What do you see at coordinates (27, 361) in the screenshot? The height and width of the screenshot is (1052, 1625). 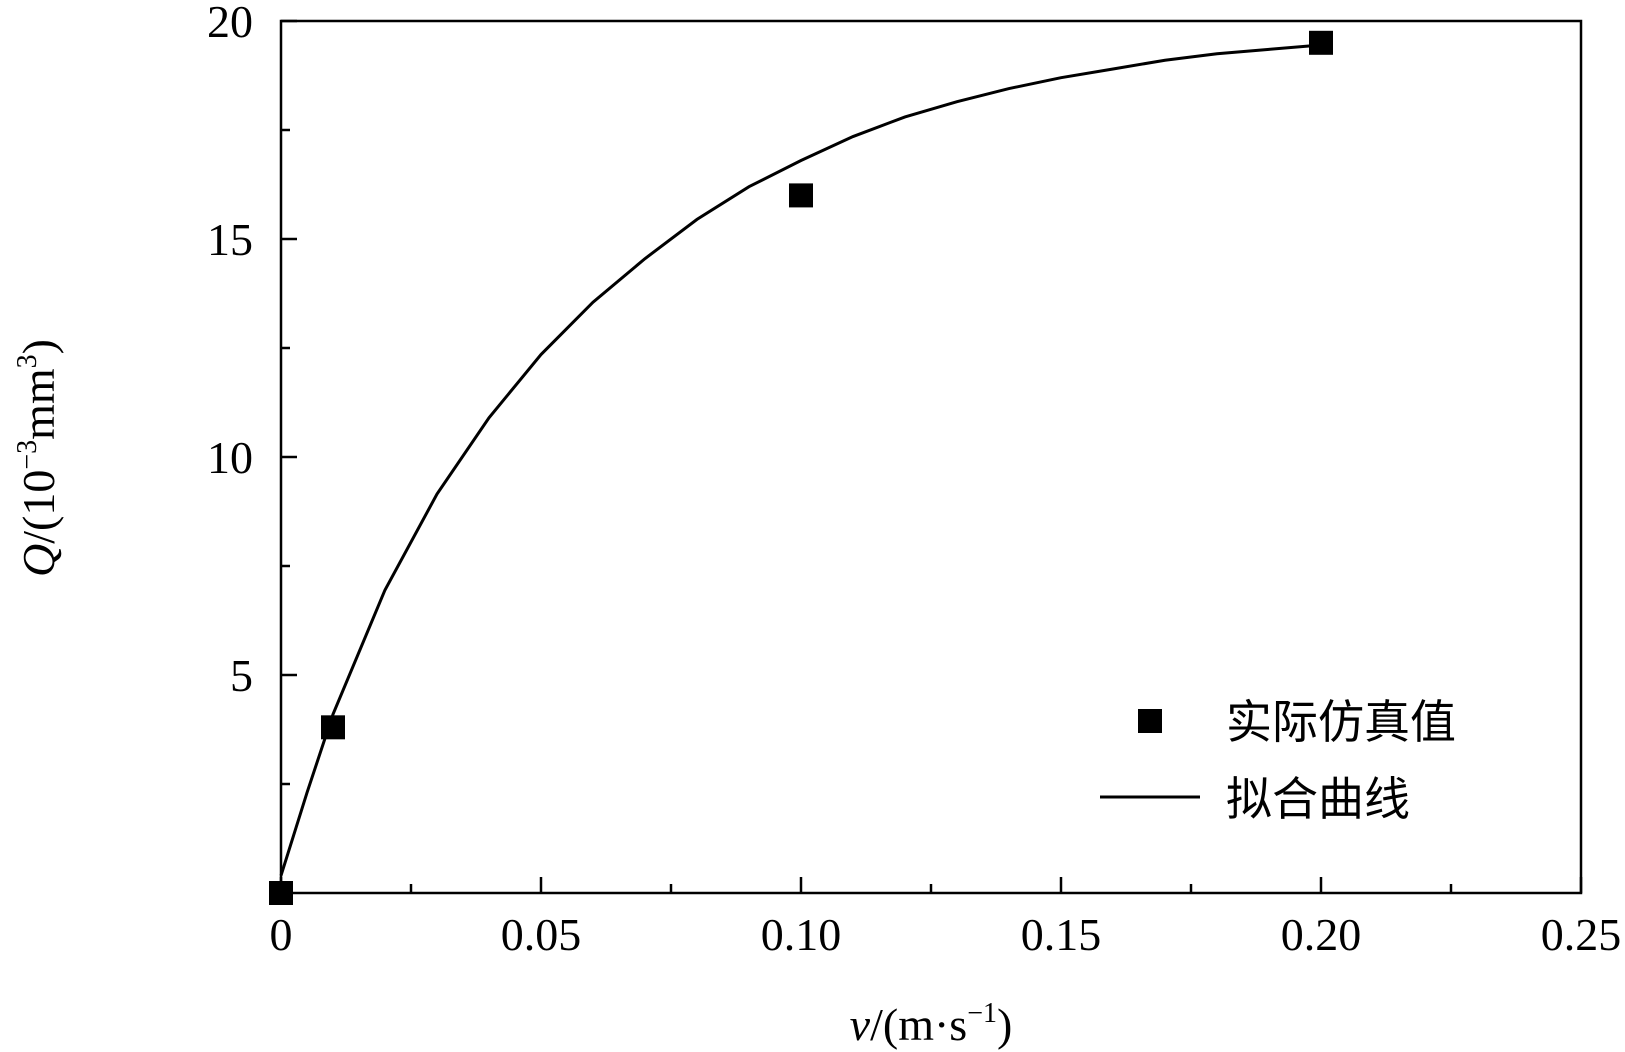 I see `y-axis-title-sup2: 3` at bounding box center [27, 361].